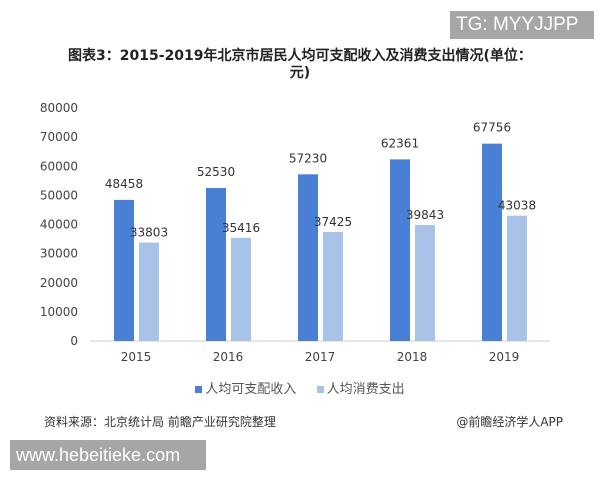  I want to click on x-tick-label: 2015, so click(136, 357).